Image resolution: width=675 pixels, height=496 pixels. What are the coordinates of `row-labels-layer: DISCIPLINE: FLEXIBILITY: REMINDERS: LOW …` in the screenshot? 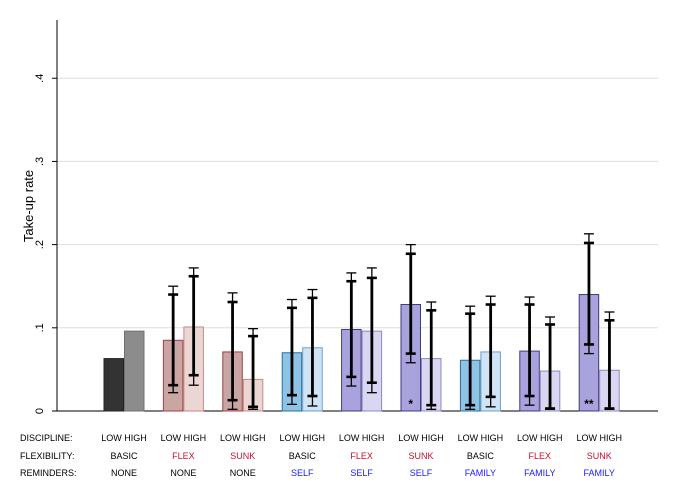 It's located at (321, 455).